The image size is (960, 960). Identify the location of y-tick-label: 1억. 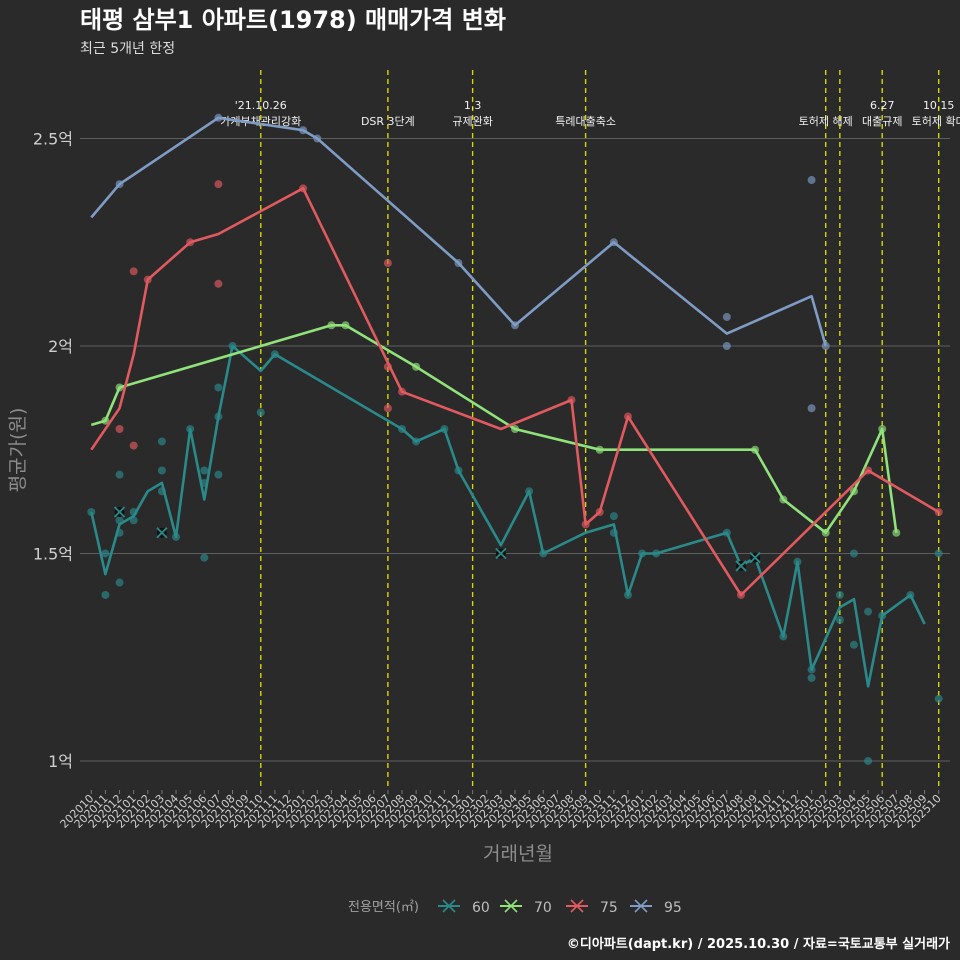
(60, 761).